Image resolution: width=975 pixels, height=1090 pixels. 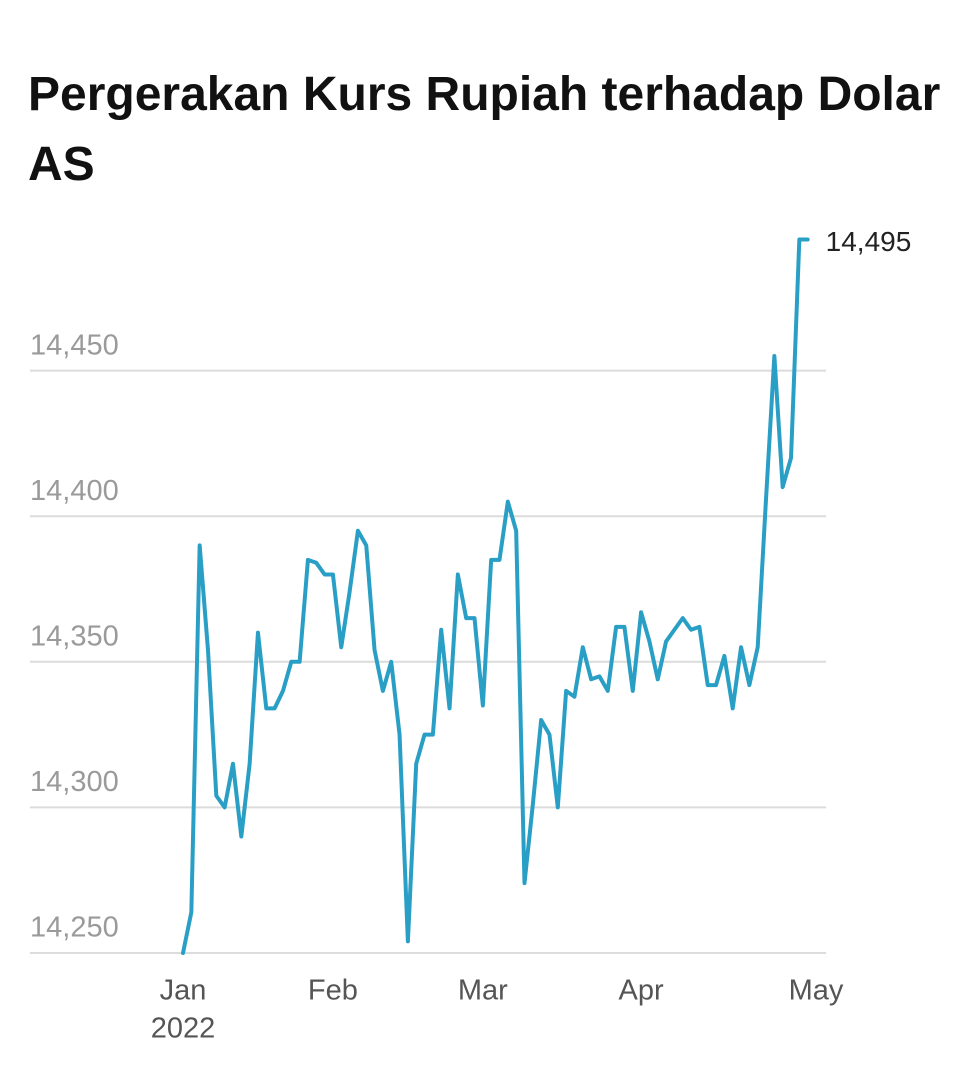 What do you see at coordinates (641, 991) in the screenshot?
I see `x-tick-label: Apr` at bounding box center [641, 991].